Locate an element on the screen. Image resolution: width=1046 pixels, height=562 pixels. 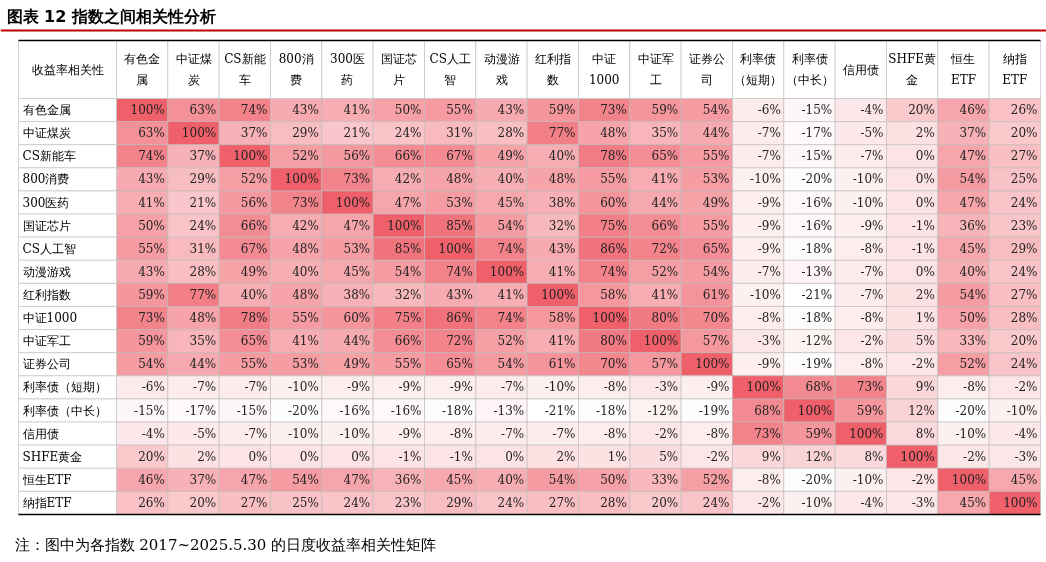
data-label: 78% is located at coordinates (613, 156).